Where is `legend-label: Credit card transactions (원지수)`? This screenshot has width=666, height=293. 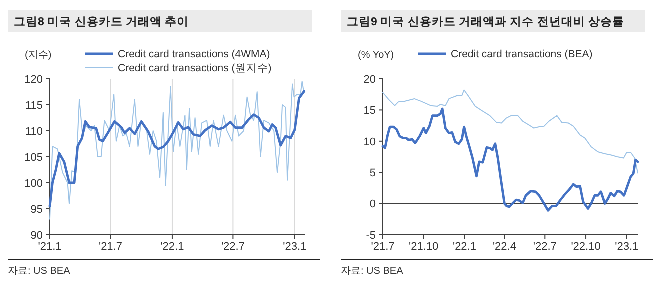 legend-label: Credit card transactions (원지수) is located at coordinates (195, 68).